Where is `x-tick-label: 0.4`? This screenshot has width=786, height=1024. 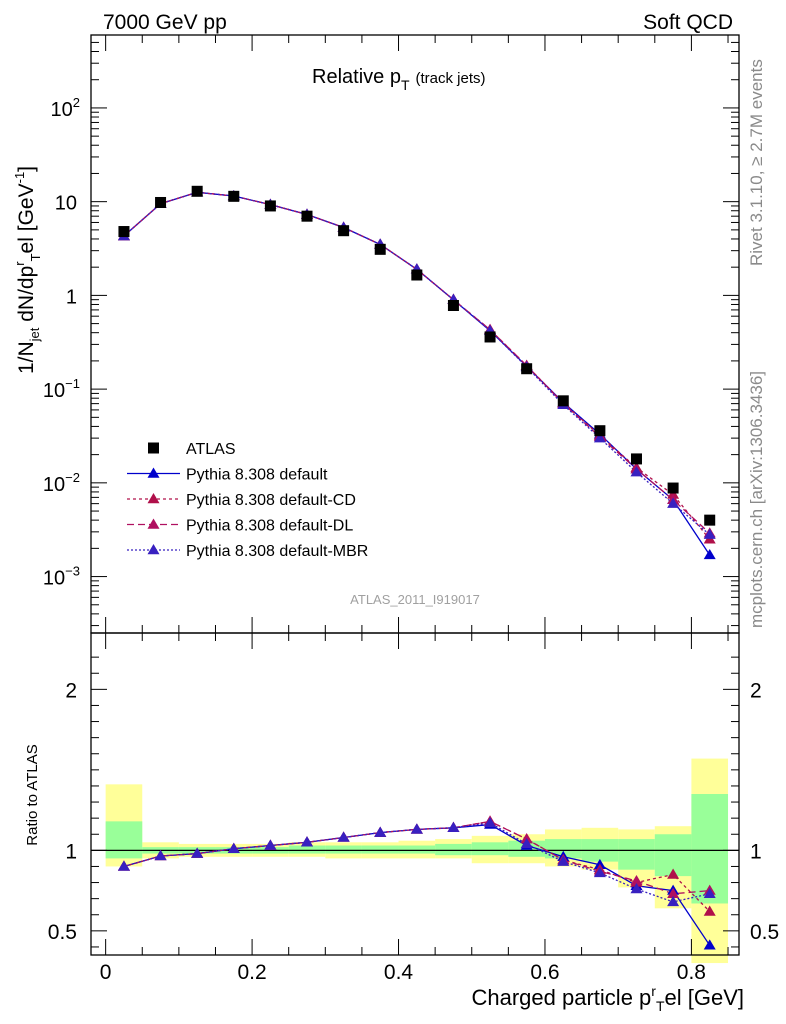
x-tick-label: 0.4 is located at coordinates (399, 972).